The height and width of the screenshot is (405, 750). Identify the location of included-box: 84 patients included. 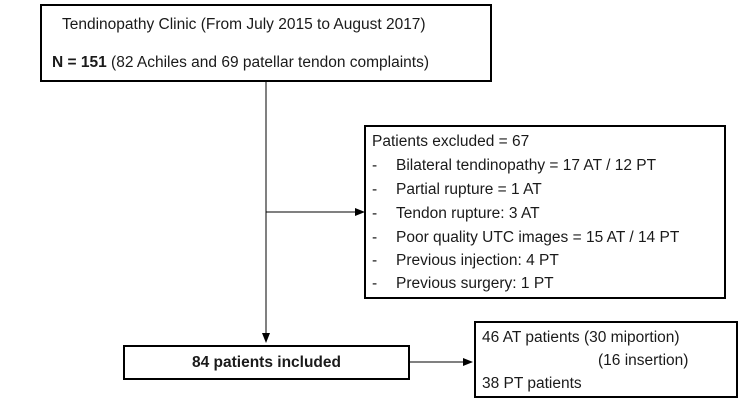
(266, 362).